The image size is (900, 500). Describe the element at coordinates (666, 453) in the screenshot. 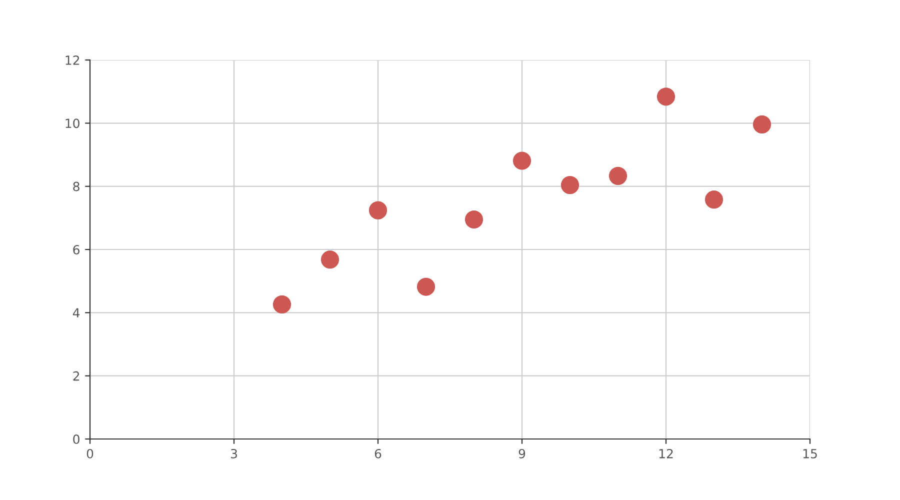

I see `x-tick-label: 12` at that location.